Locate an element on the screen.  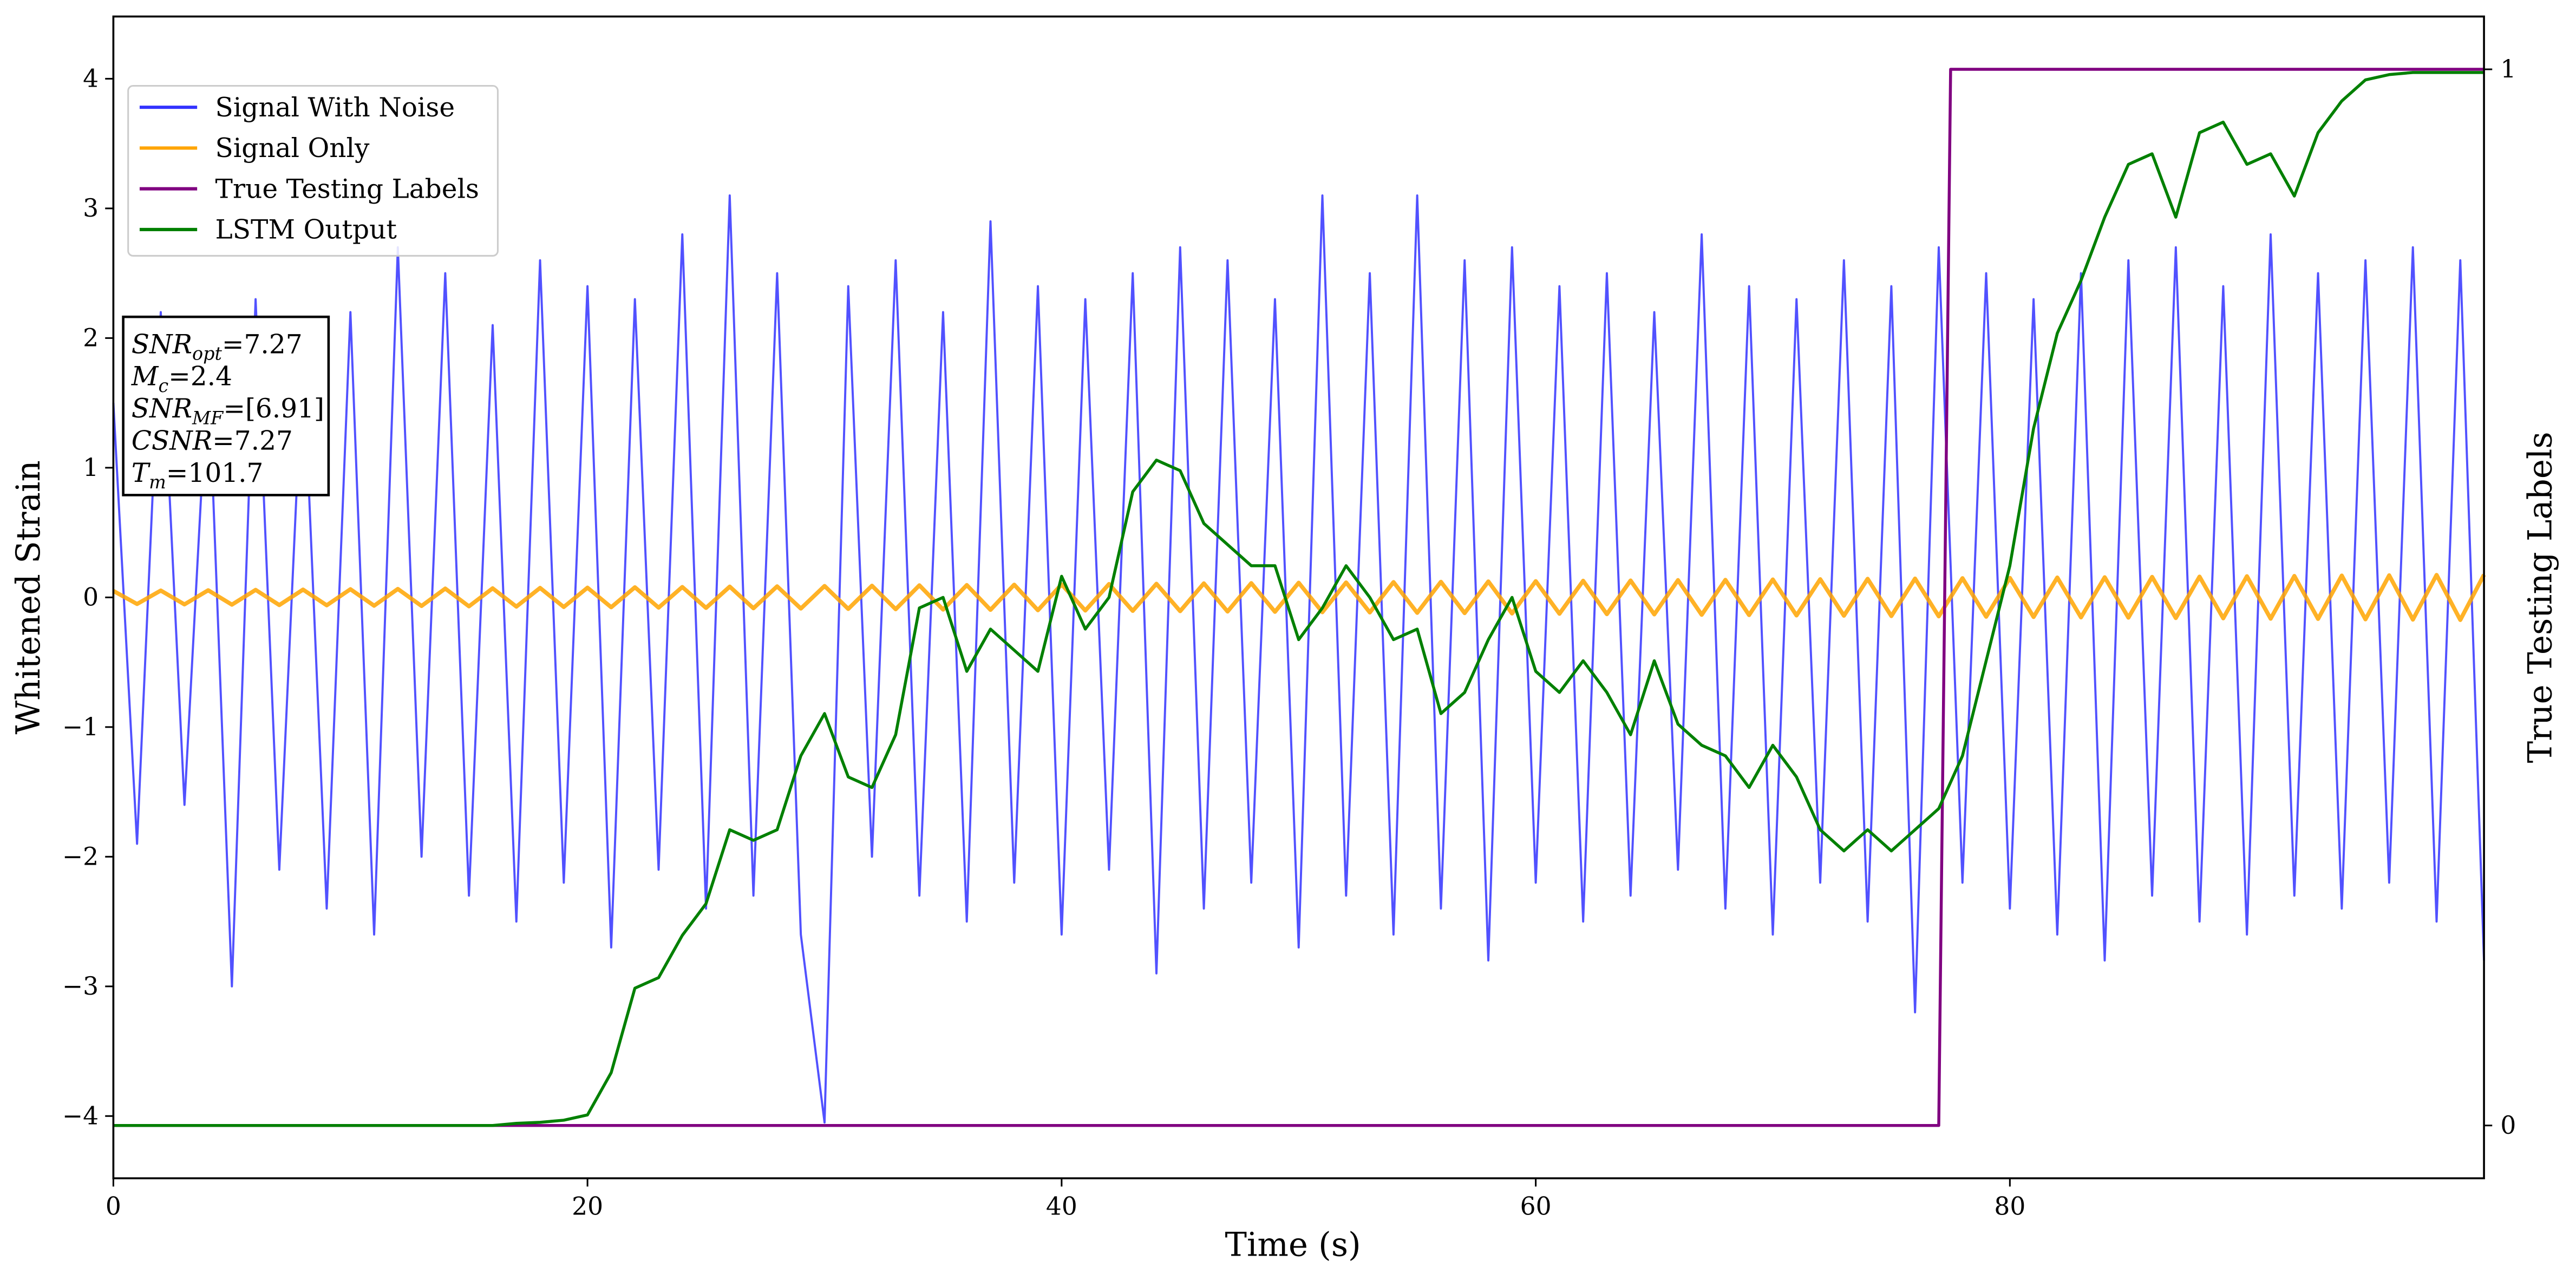
x-tick-label: 80 is located at coordinates (2009, 1206).